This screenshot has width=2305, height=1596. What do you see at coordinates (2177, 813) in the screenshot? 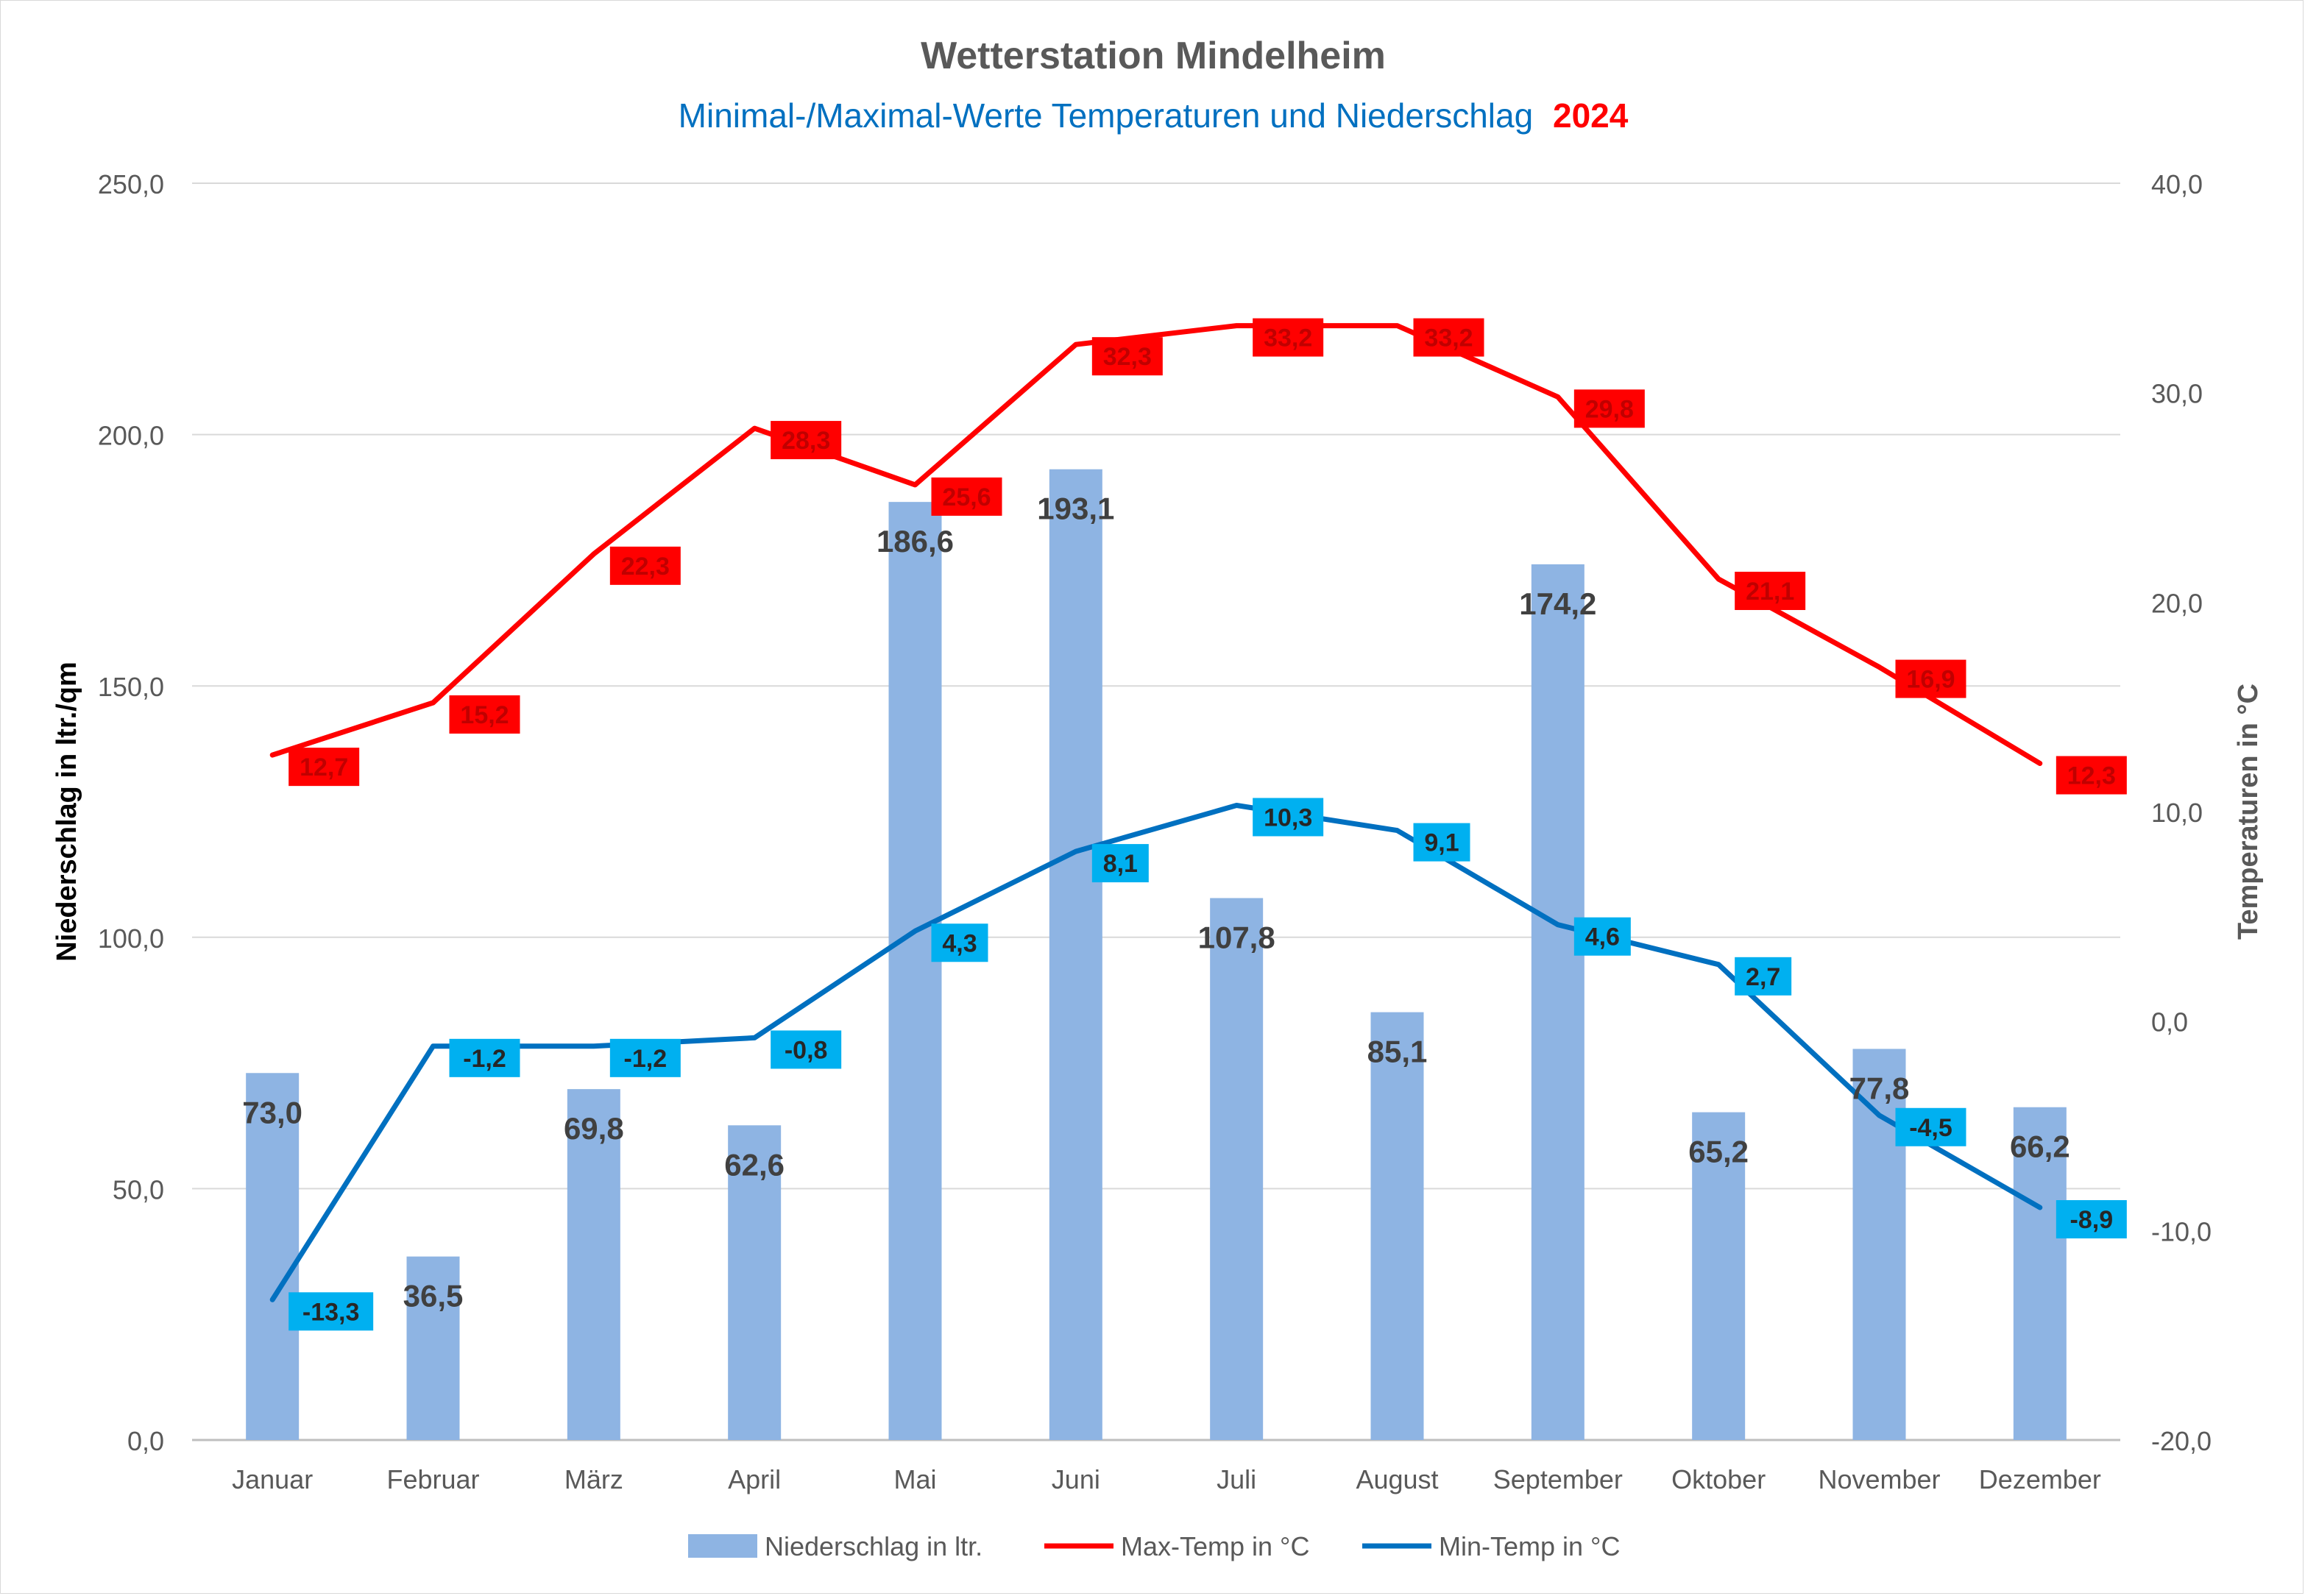
I see `y-right-tick-label: 10,0` at bounding box center [2177, 813].